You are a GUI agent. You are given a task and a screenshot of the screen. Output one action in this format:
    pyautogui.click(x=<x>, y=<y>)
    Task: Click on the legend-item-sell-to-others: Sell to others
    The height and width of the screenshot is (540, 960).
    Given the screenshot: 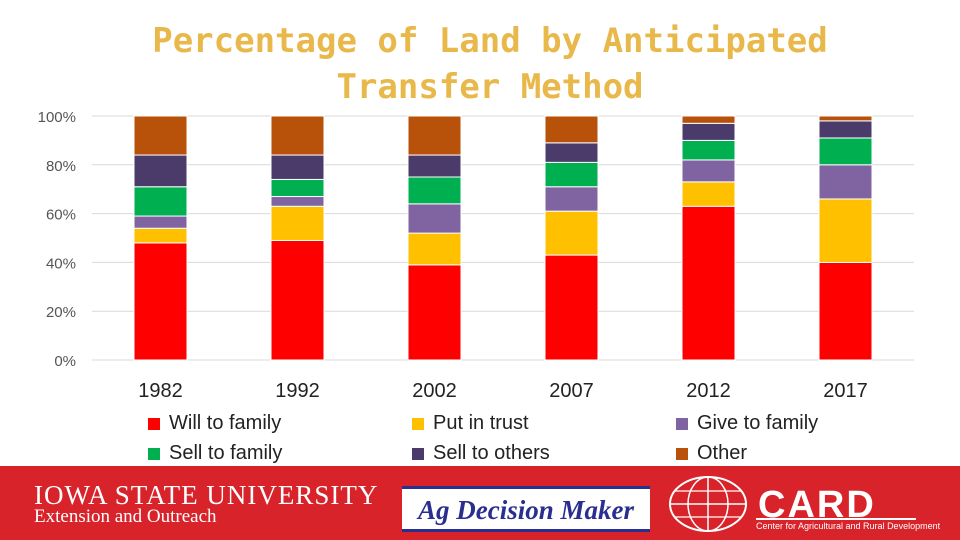 What is the action you would take?
    pyautogui.click(x=481, y=453)
    